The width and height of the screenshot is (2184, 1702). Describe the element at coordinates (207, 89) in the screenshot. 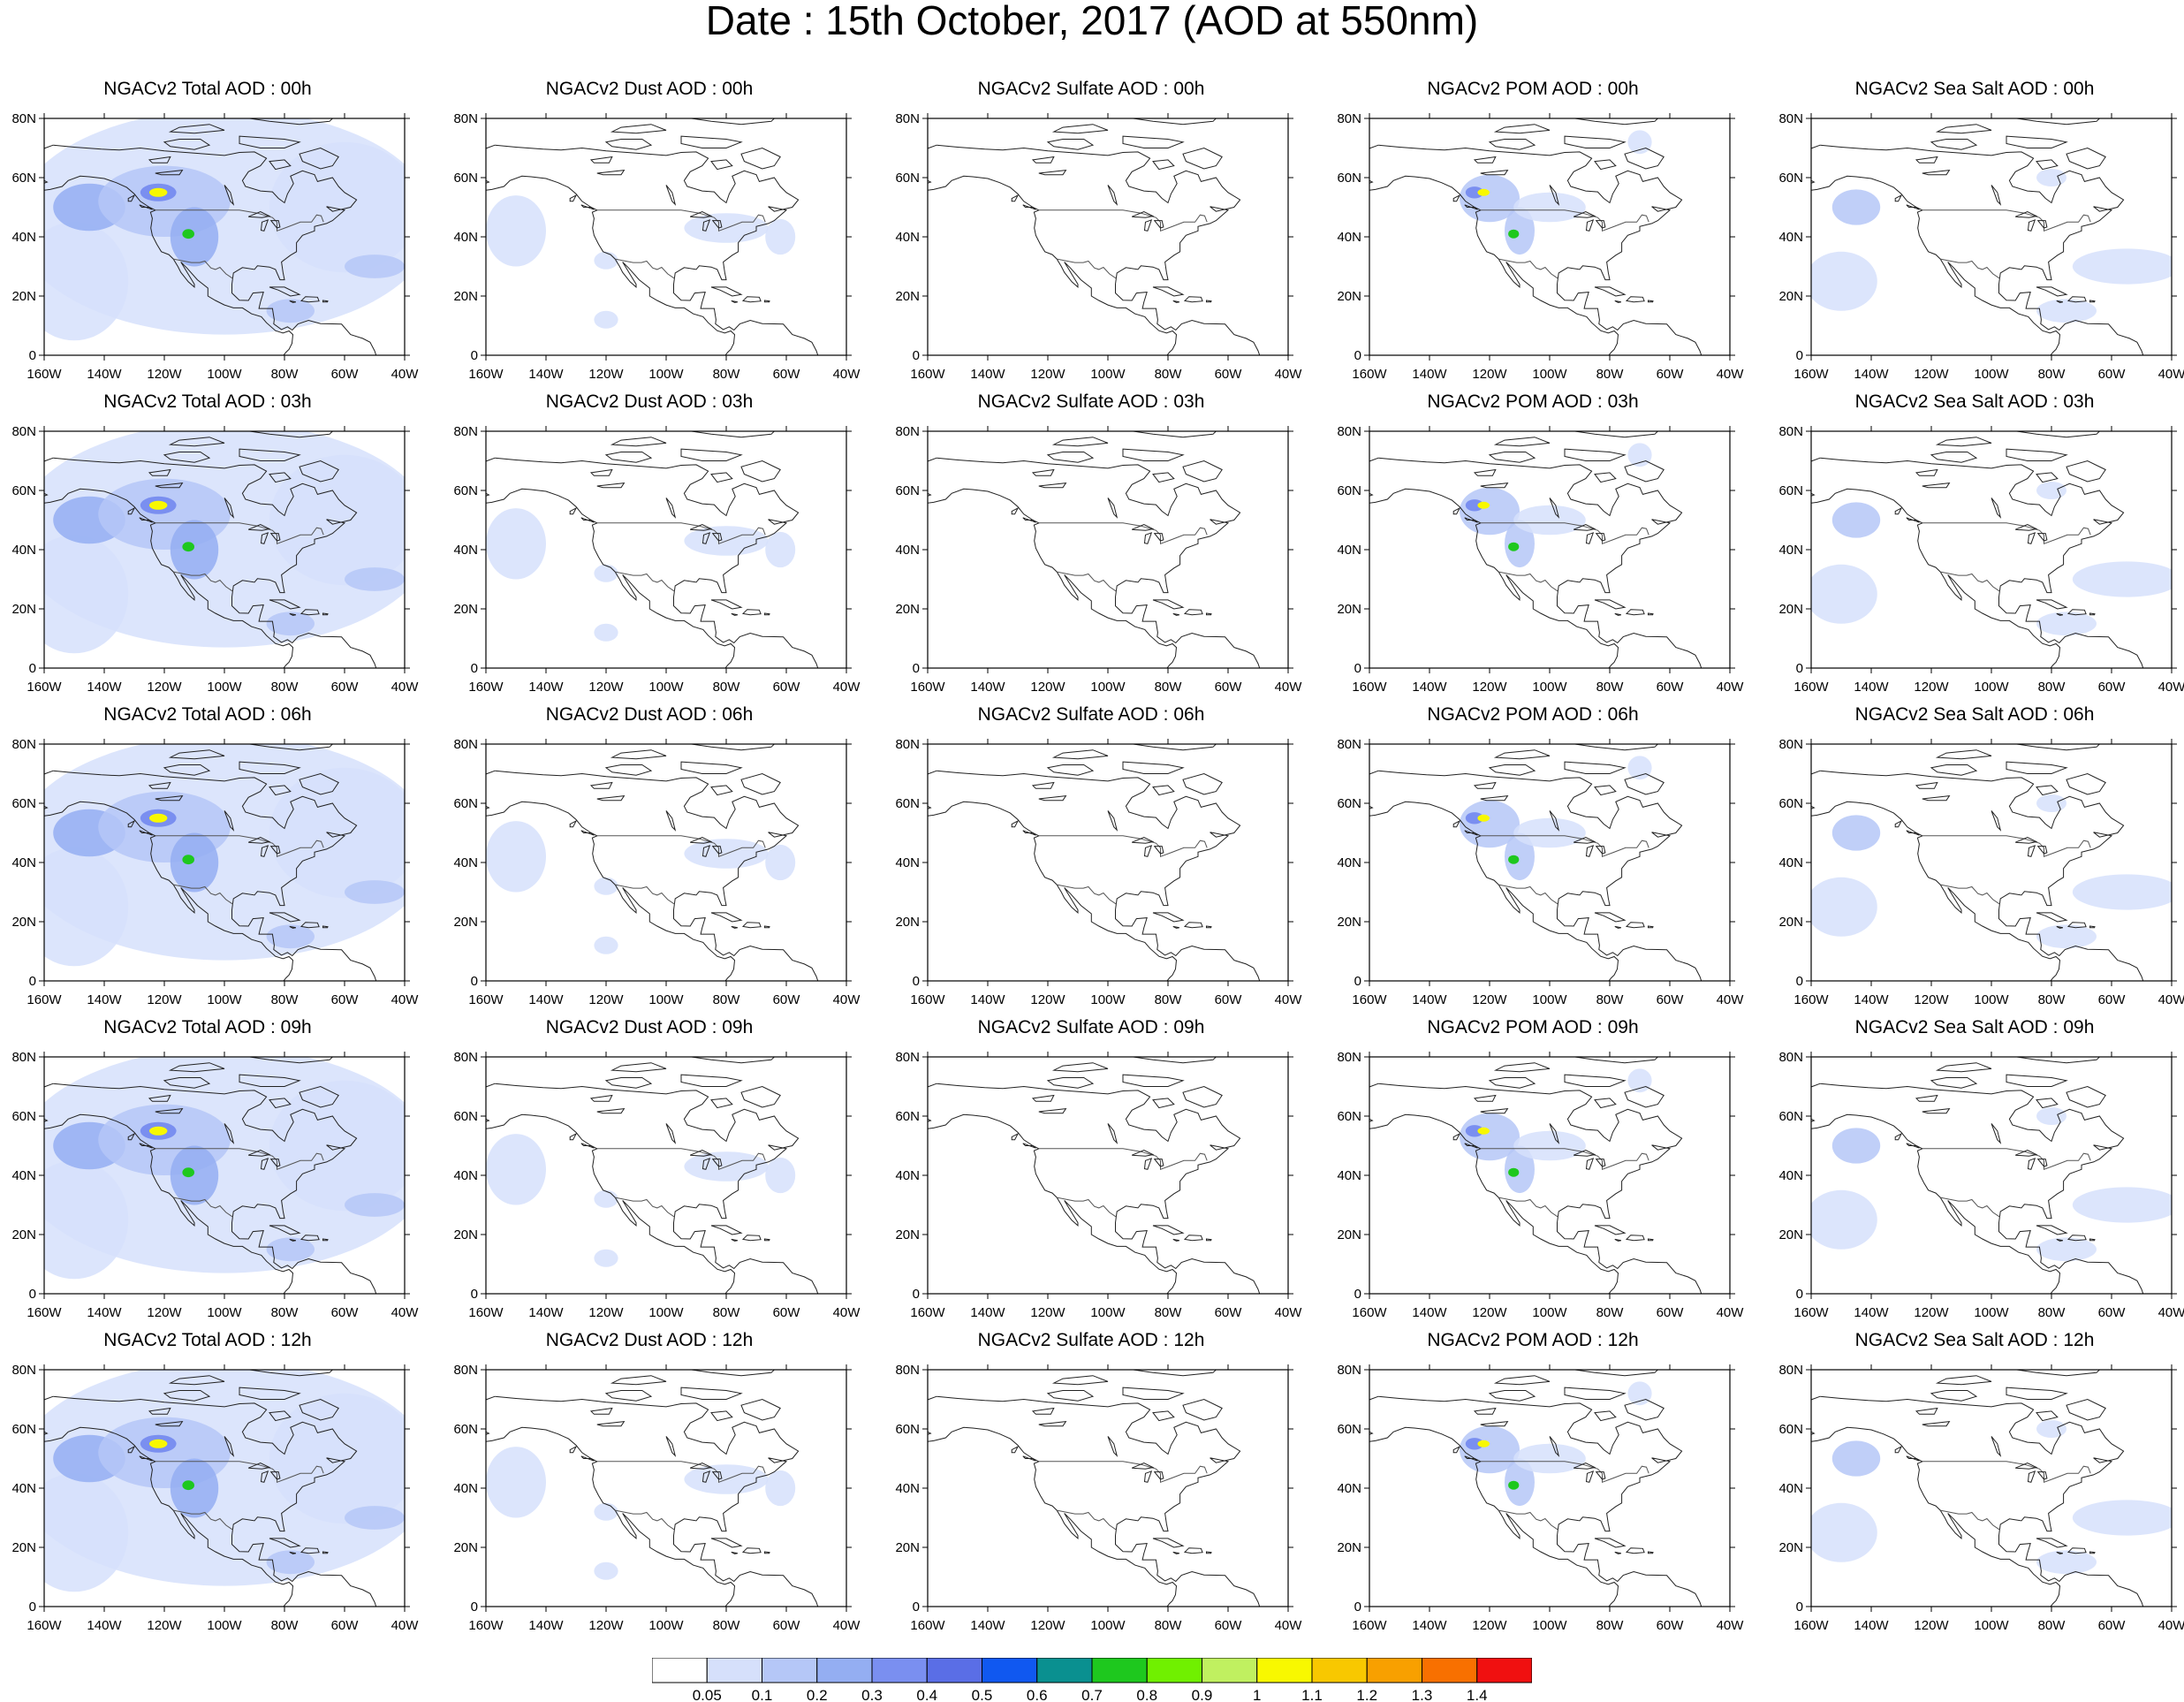

I see `panel-title: NGACv2 Total AOD : 00h` at that location.